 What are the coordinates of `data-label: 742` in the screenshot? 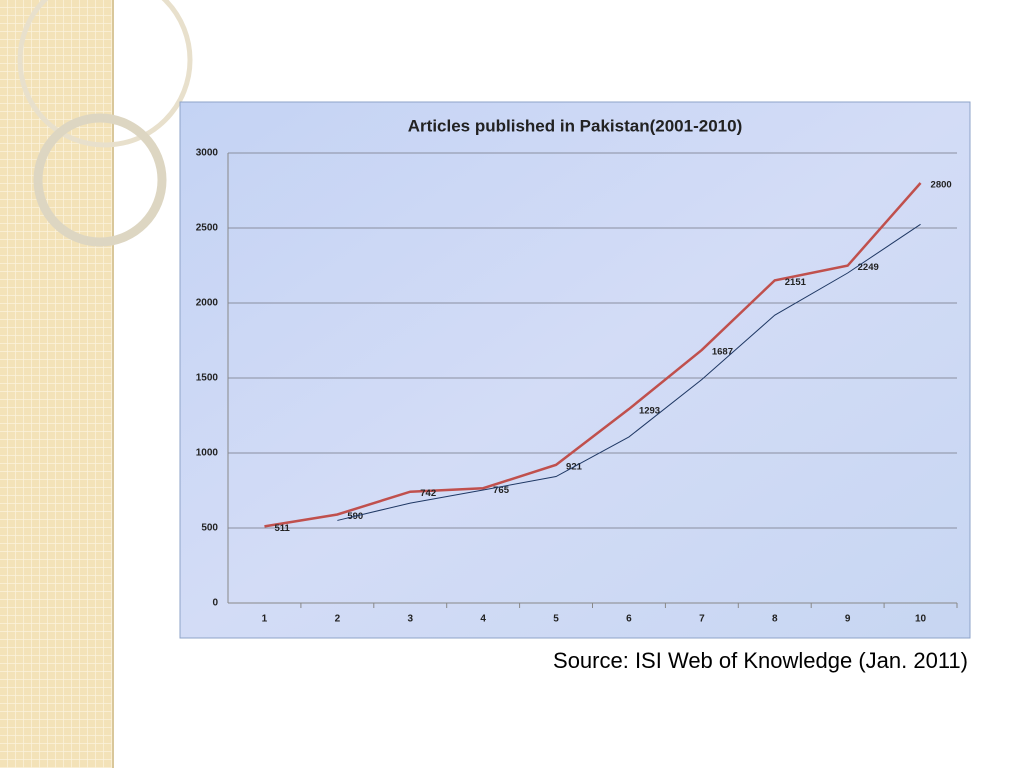 It's located at (428, 493).